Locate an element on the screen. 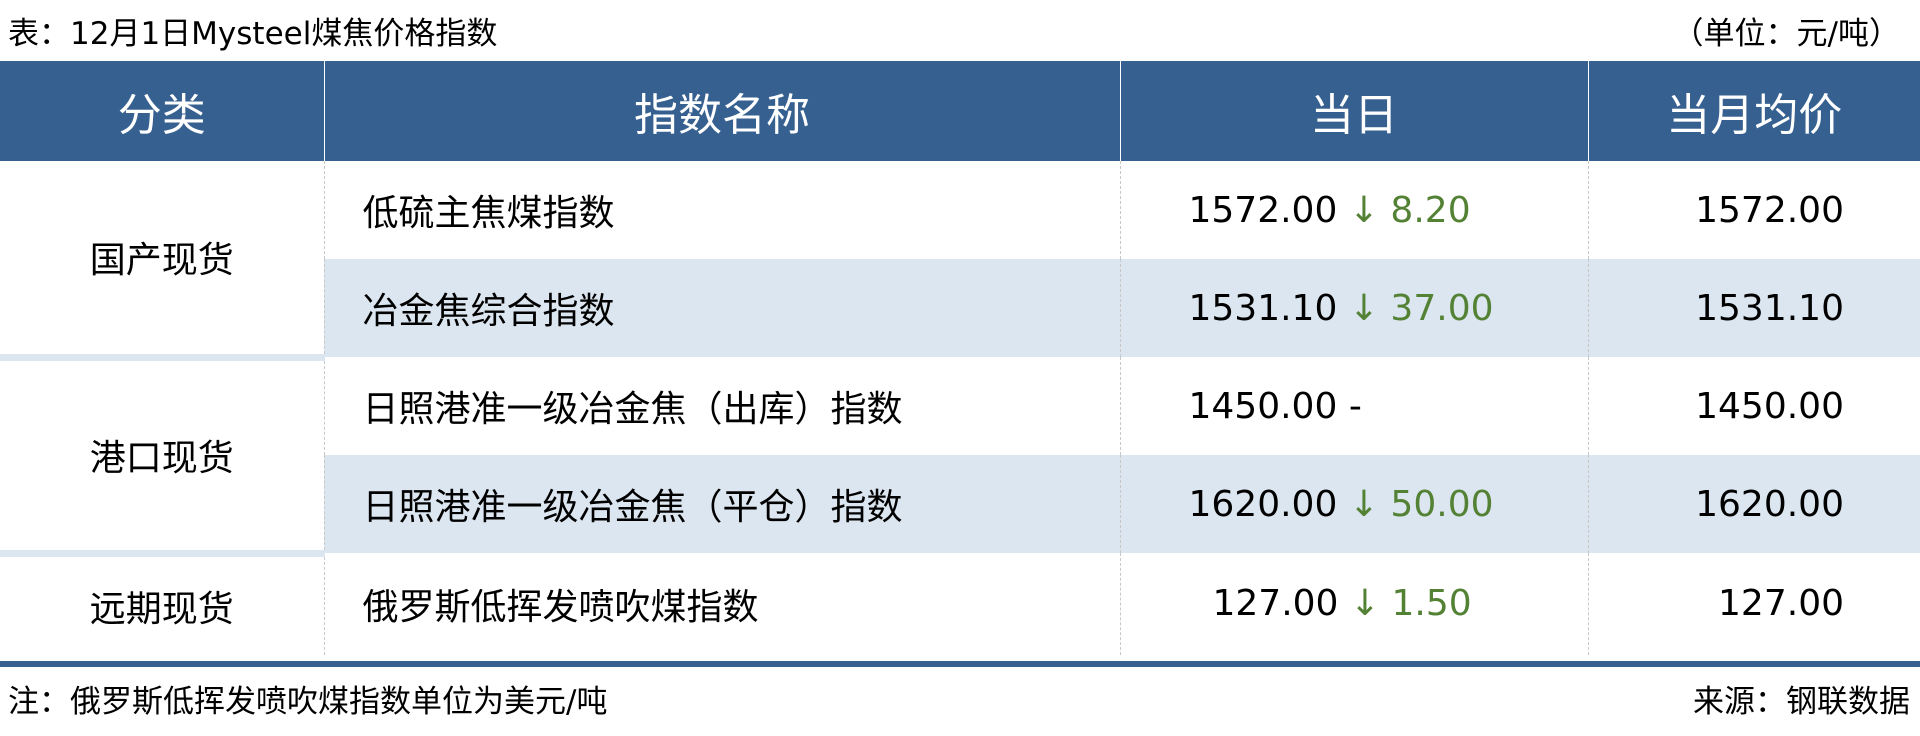 The image size is (1920, 736). header-index-name: 指数名称 is located at coordinates (721, 111).